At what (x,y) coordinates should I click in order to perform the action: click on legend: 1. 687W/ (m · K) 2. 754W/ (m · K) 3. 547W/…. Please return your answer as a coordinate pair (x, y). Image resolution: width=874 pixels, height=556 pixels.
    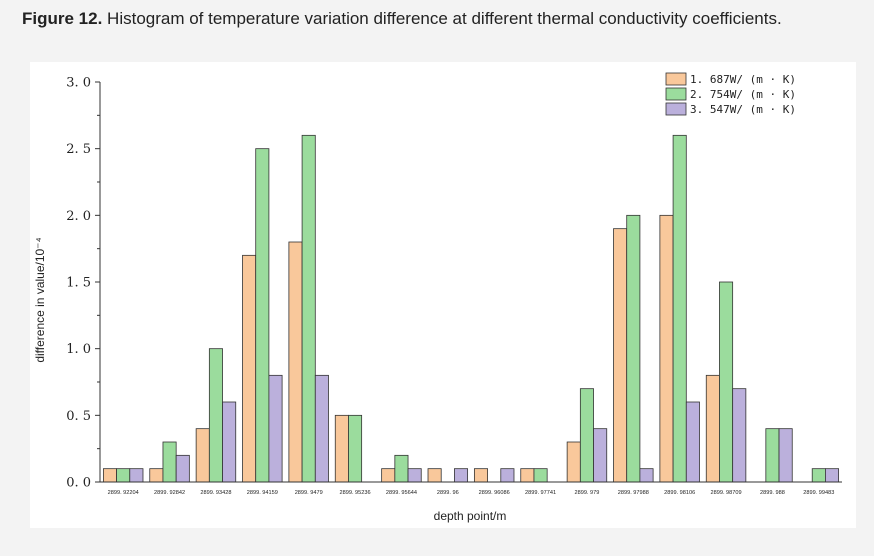
    Looking at the image, I should click on (730, 94).